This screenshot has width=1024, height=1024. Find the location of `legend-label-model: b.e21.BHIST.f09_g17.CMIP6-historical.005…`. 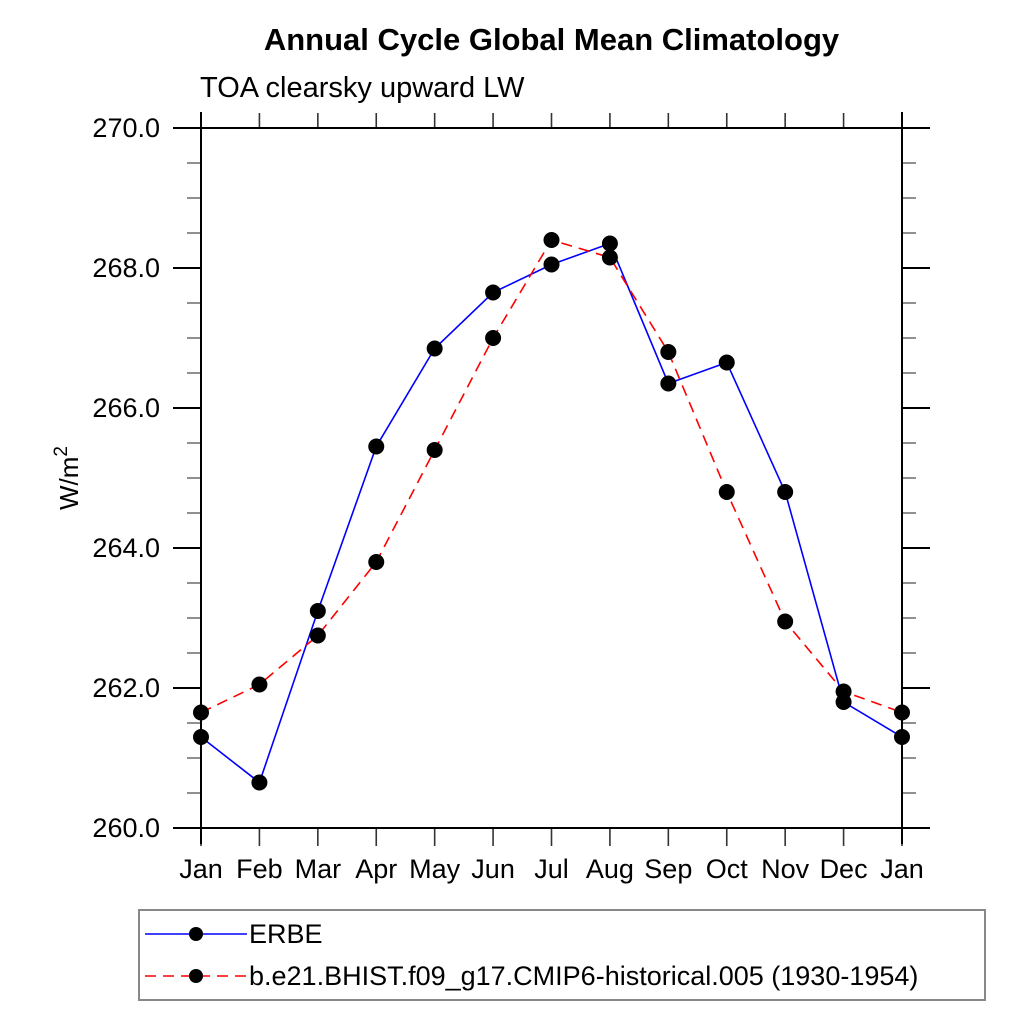

legend-label-model: b.e21.BHIST.f09_g17.CMIP6-historical.005… is located at coordinates (584, 975).